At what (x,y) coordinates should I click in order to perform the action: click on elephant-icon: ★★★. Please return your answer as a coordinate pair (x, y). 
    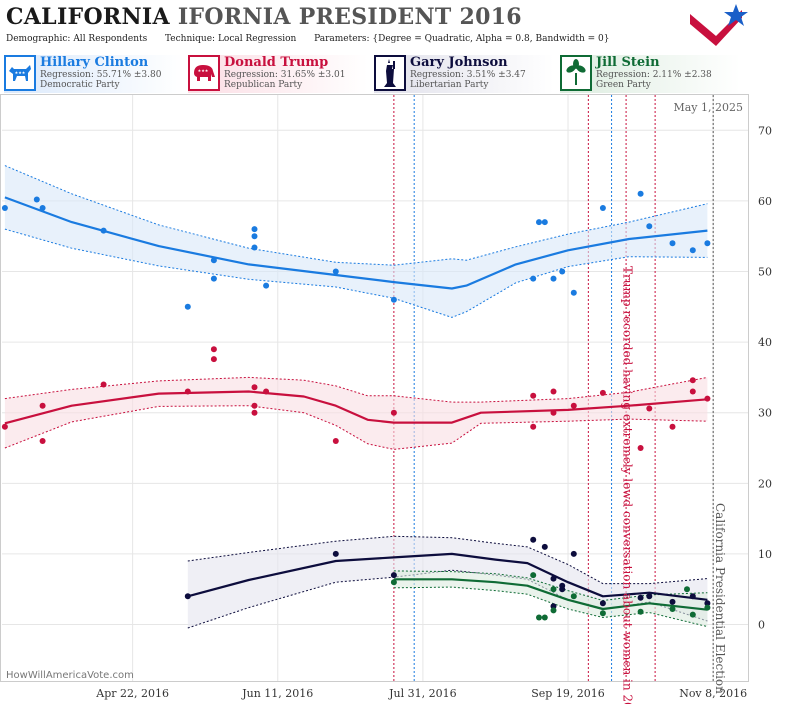
    Looking at the image, I should click on (204, 73).